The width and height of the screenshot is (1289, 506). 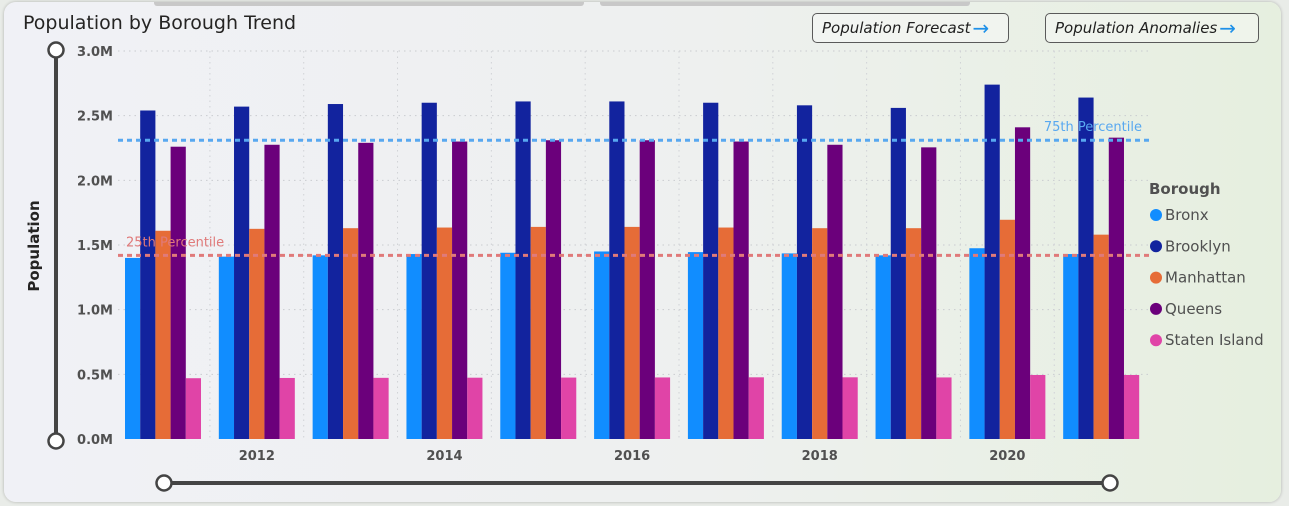 I want to click on bar-staten-island-2014, so click(x=475, y=408).